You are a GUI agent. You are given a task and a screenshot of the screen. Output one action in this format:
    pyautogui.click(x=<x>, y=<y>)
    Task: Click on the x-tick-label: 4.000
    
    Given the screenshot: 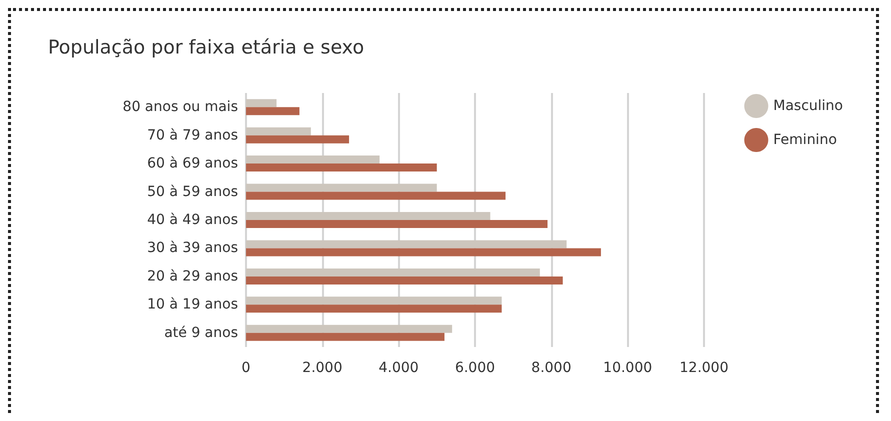 What is the action you would take?
    pyautogui.click(x=398, y=368)
    